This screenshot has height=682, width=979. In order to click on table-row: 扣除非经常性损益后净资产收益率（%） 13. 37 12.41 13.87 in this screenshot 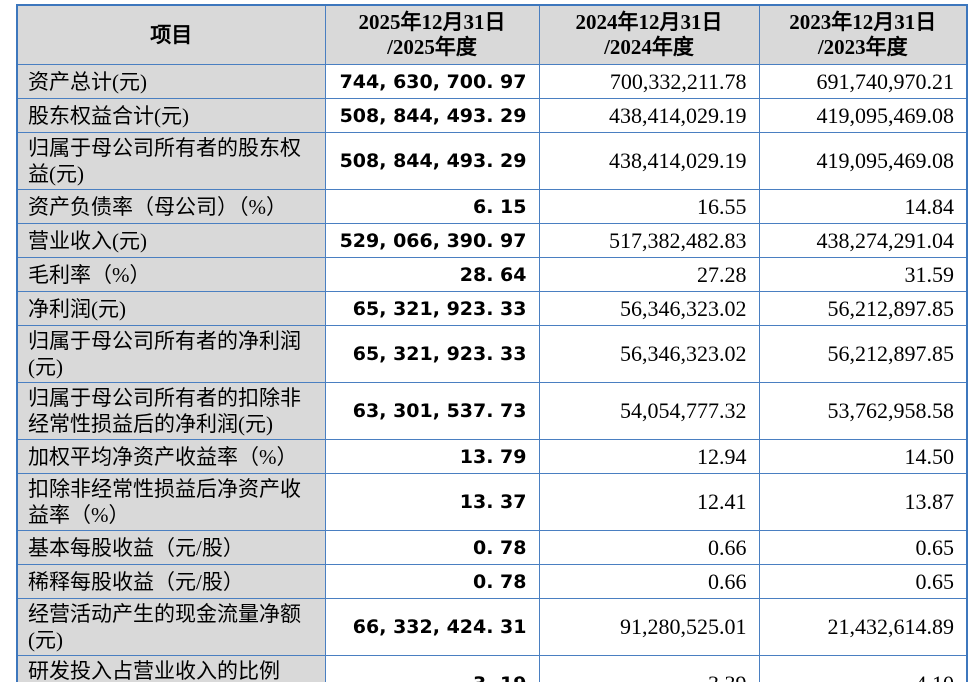, I will do `click(492, 502)`.